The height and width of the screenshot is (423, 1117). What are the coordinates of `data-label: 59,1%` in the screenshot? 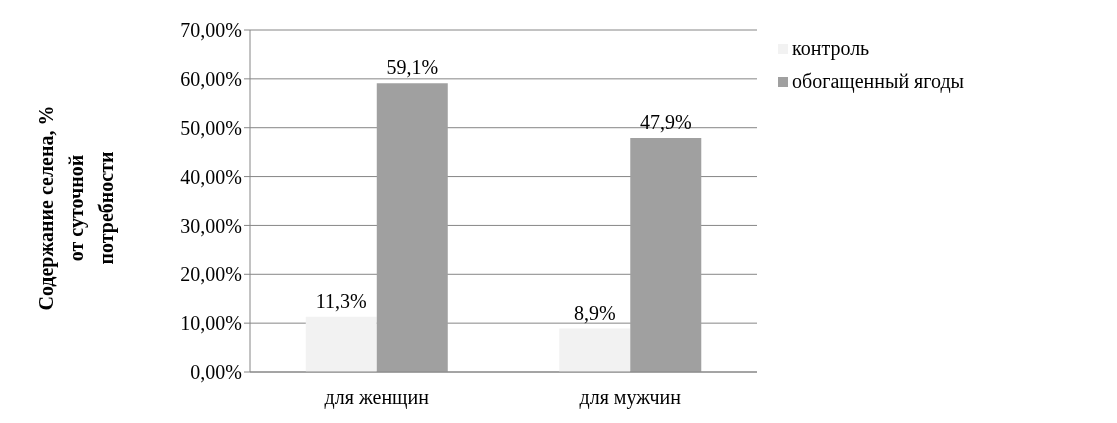 It's located at (412, 67).